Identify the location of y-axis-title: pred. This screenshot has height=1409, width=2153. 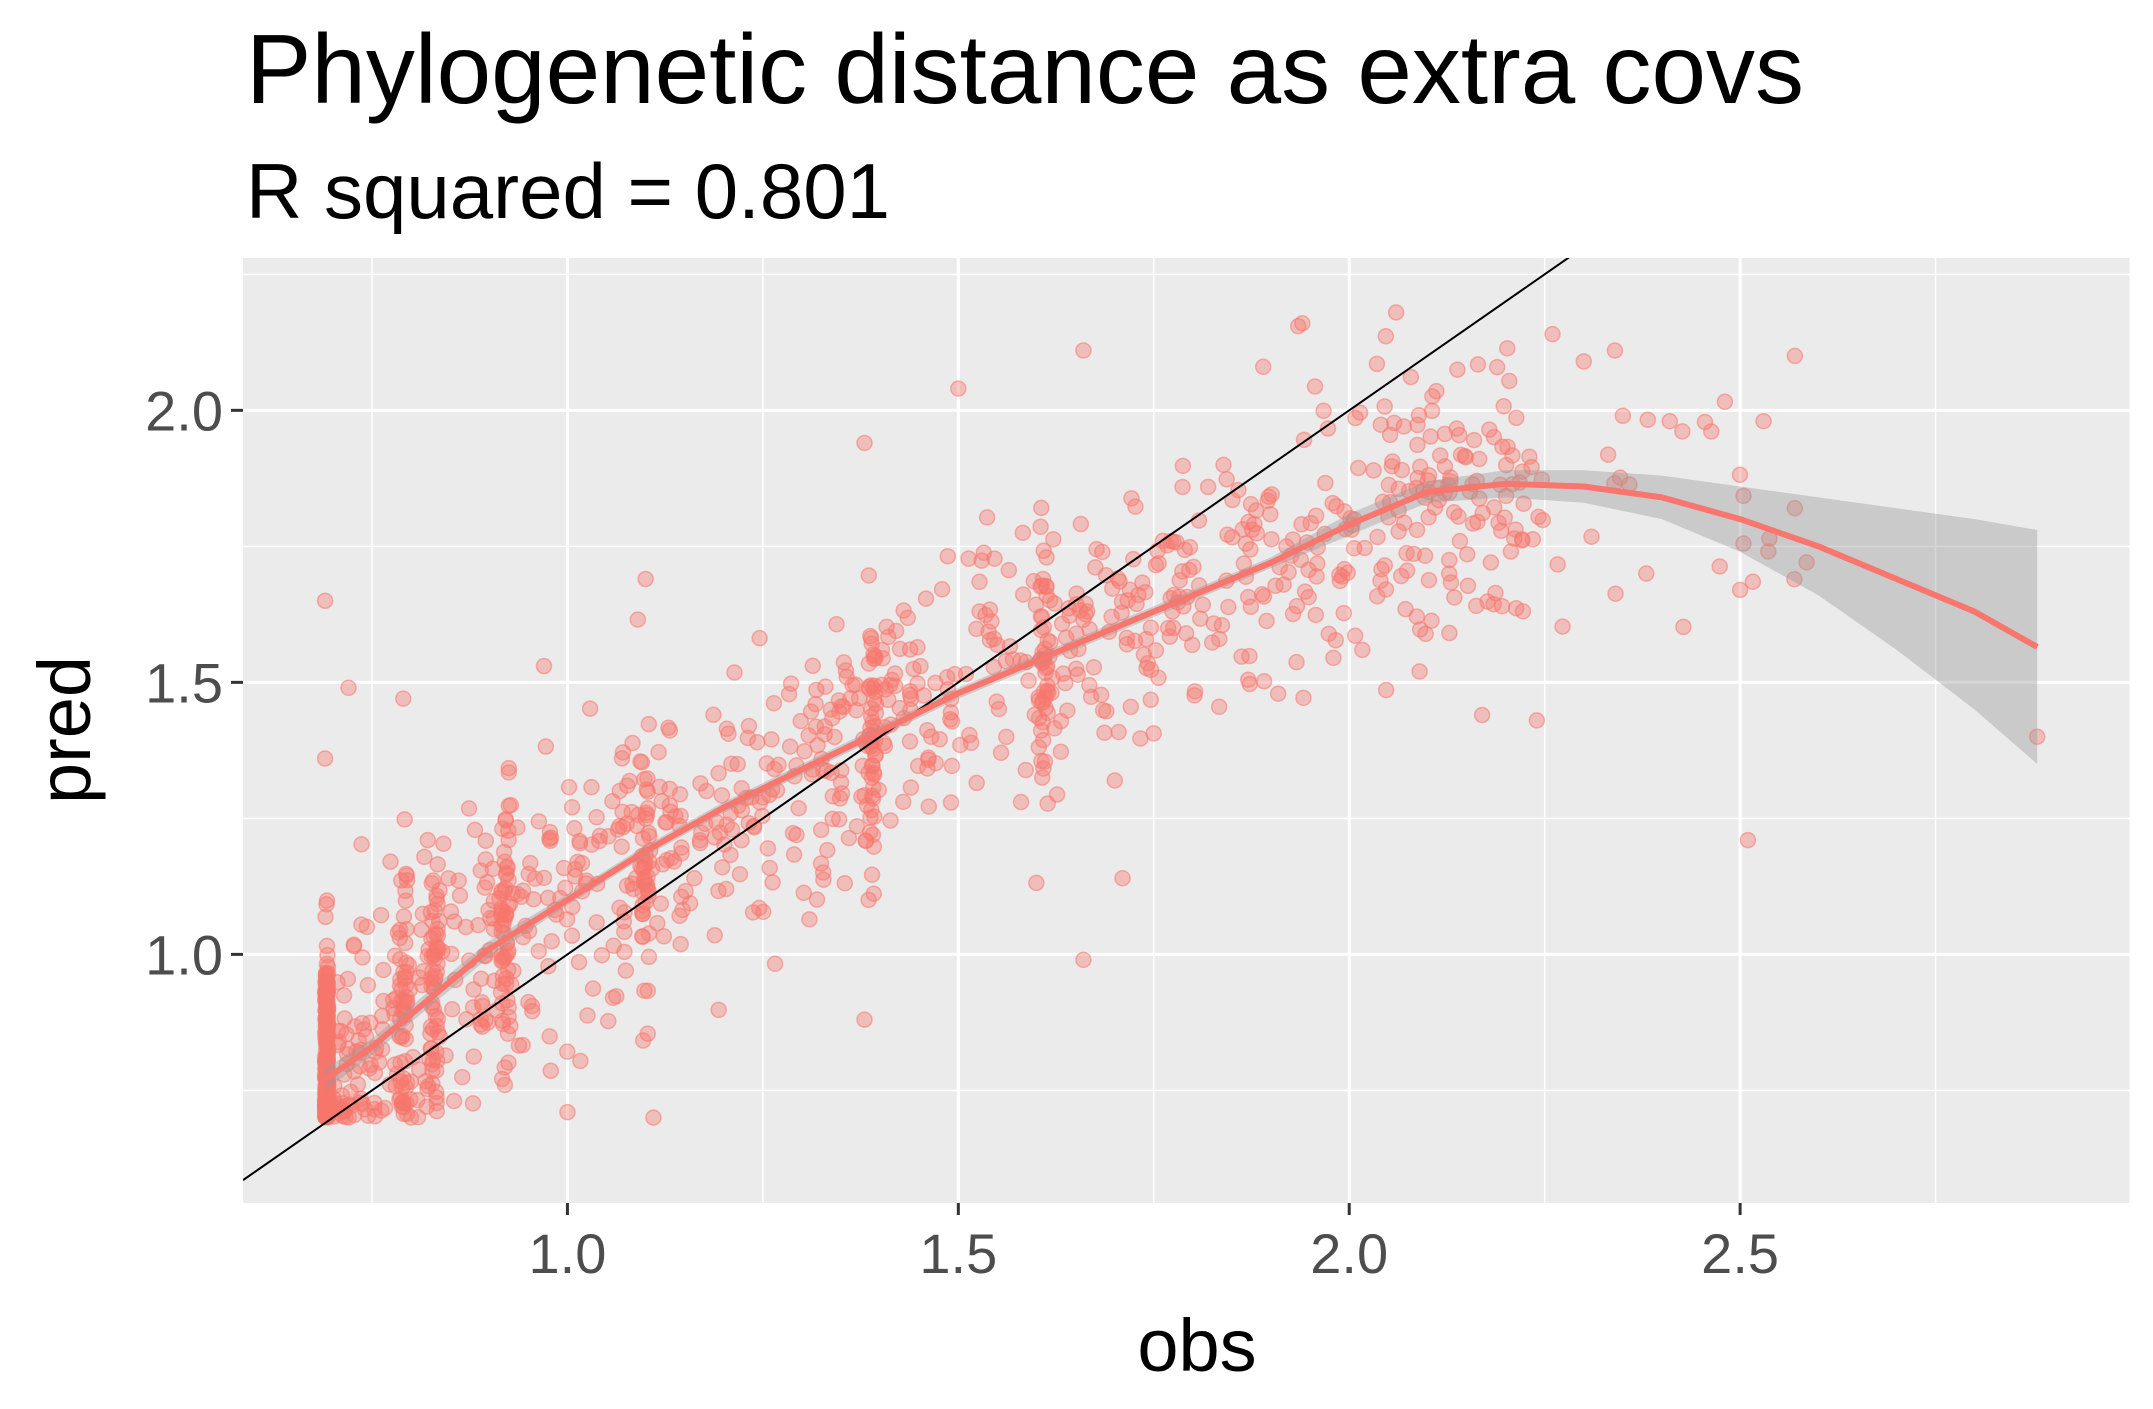
(64, 730).